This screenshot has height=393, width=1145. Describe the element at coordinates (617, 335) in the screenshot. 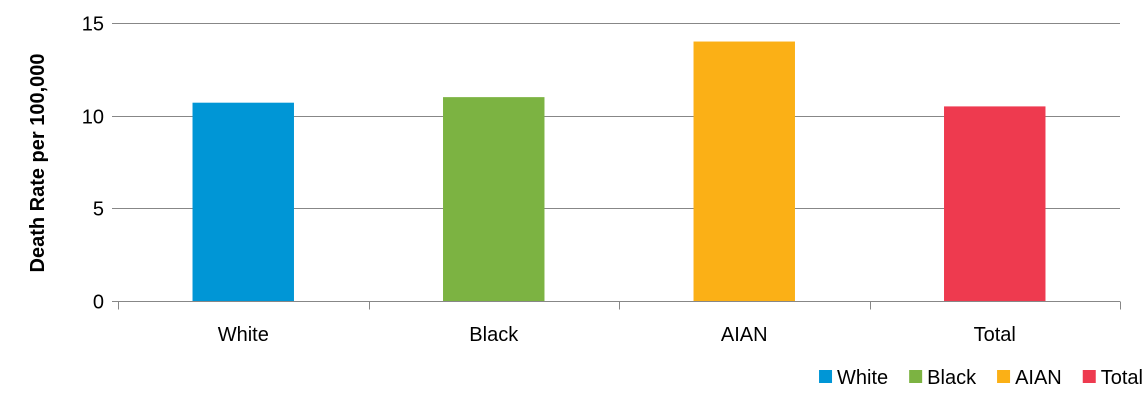

I see `category-labels: White Black AIAN Total` at that location.